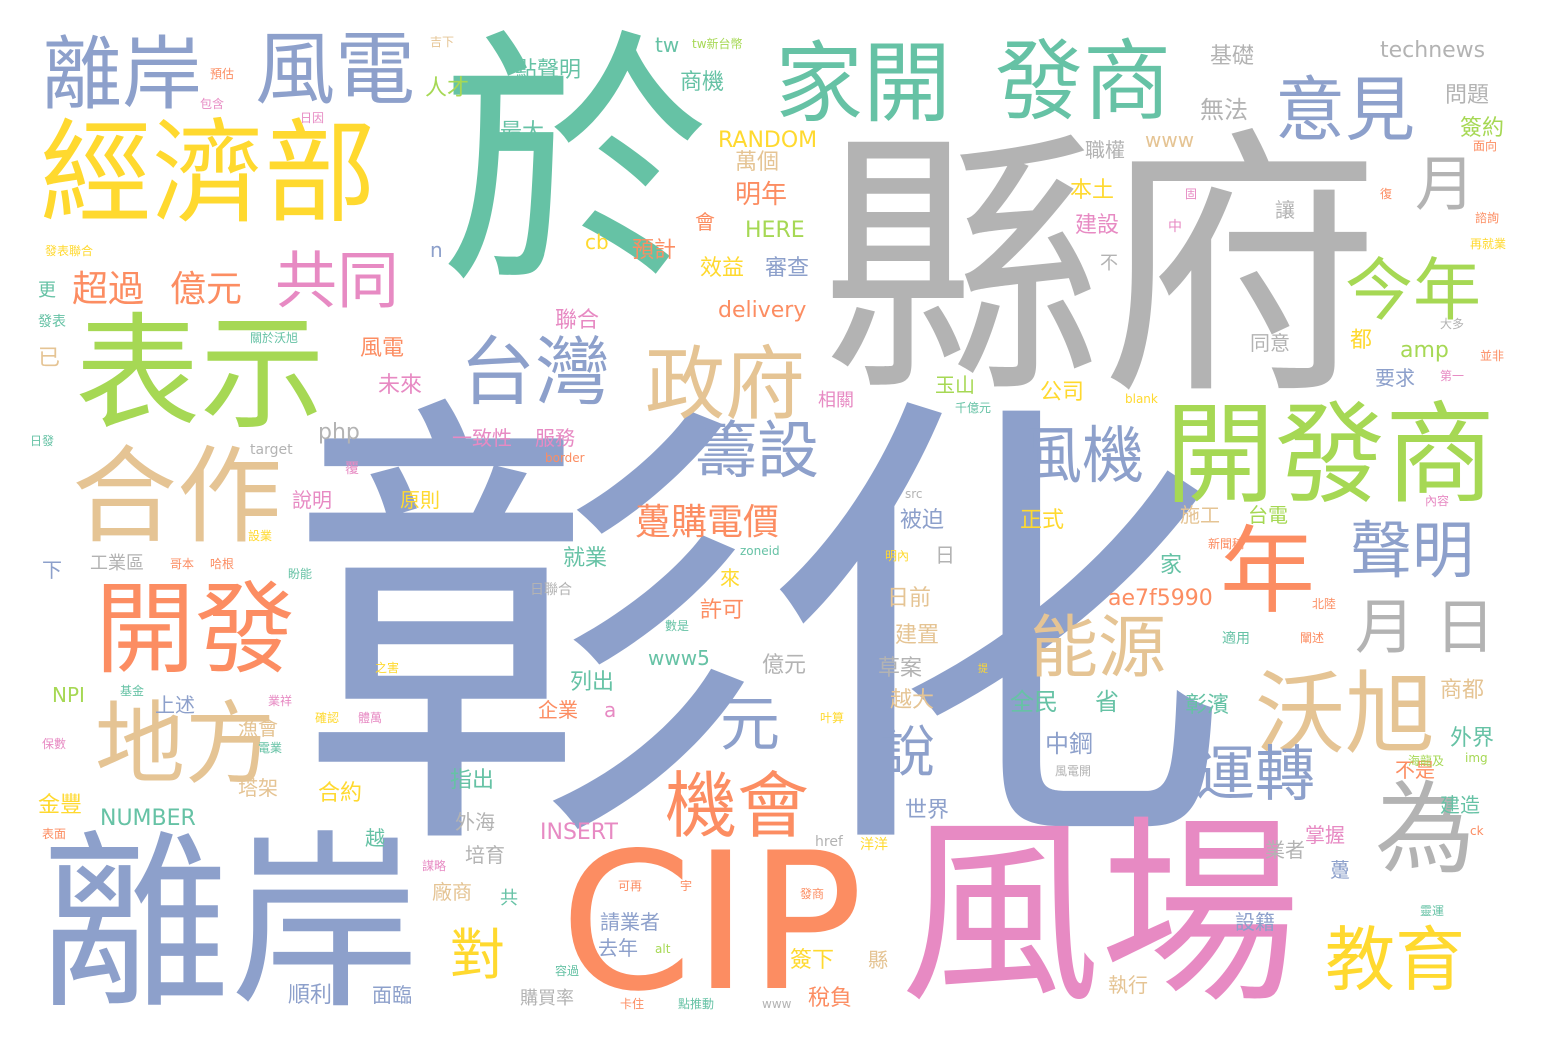  I want to click on word: 萬個, so click(757, 162).